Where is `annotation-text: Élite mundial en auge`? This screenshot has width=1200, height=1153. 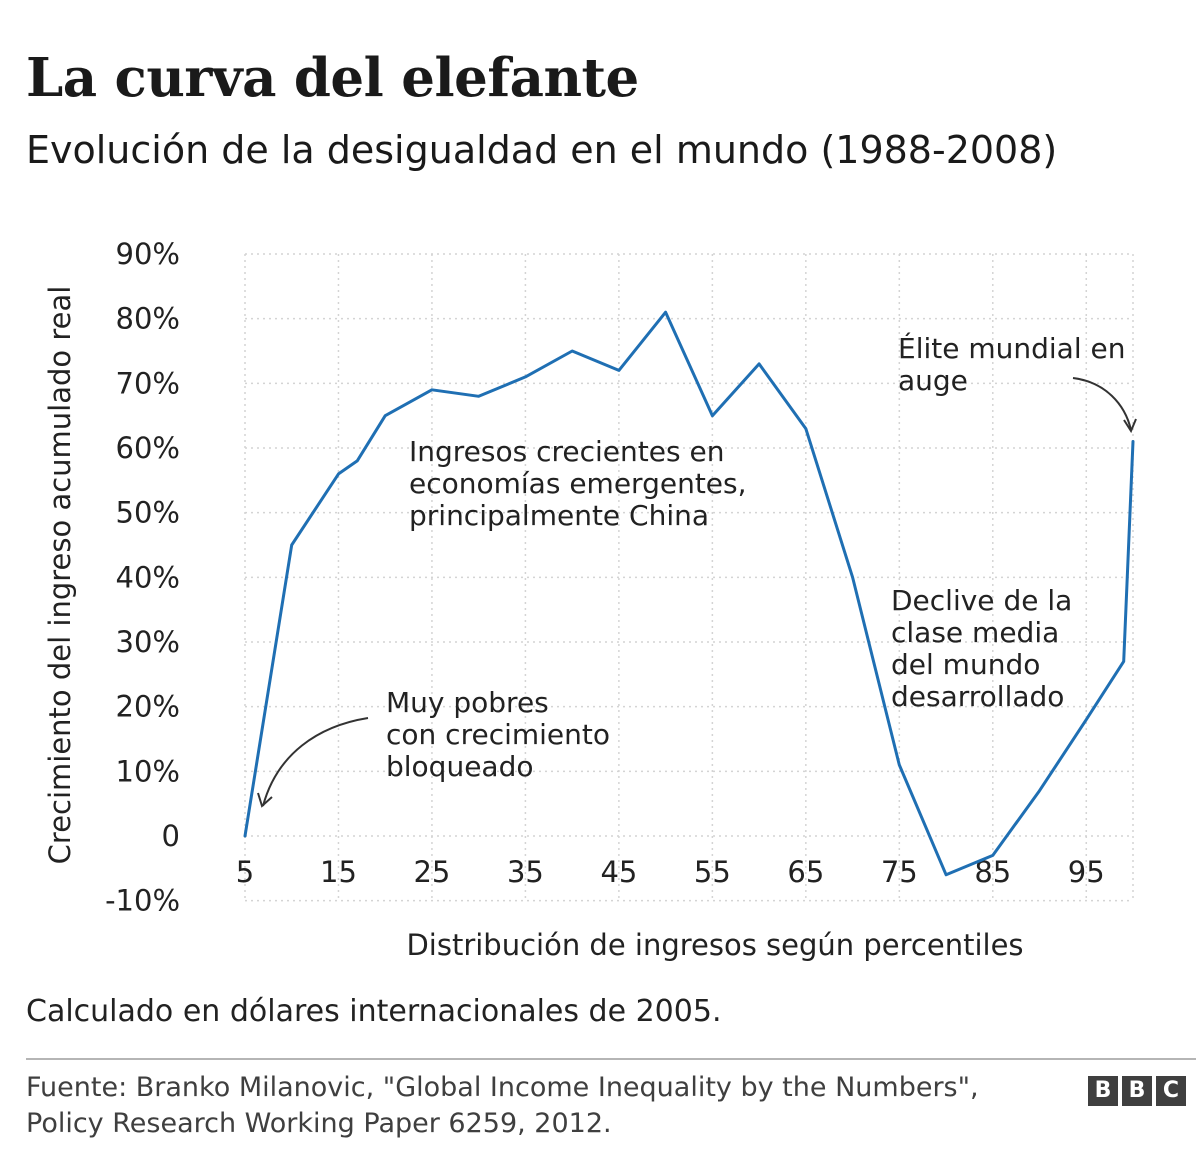 annotation-text: Élite mundial en auge is located at coordinates (1012, 364).